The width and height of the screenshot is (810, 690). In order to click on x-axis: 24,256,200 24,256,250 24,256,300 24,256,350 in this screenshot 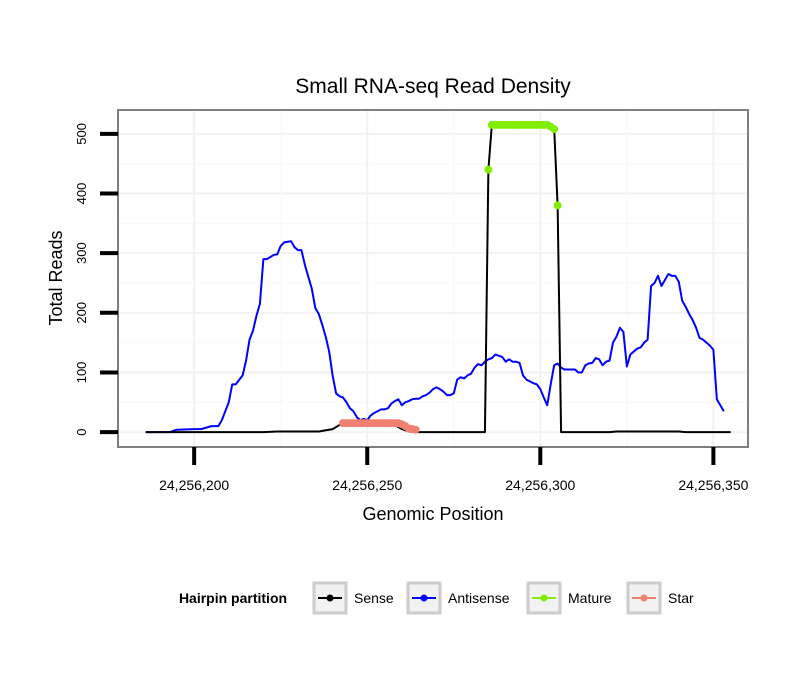, I will do `click(454, 470)`.